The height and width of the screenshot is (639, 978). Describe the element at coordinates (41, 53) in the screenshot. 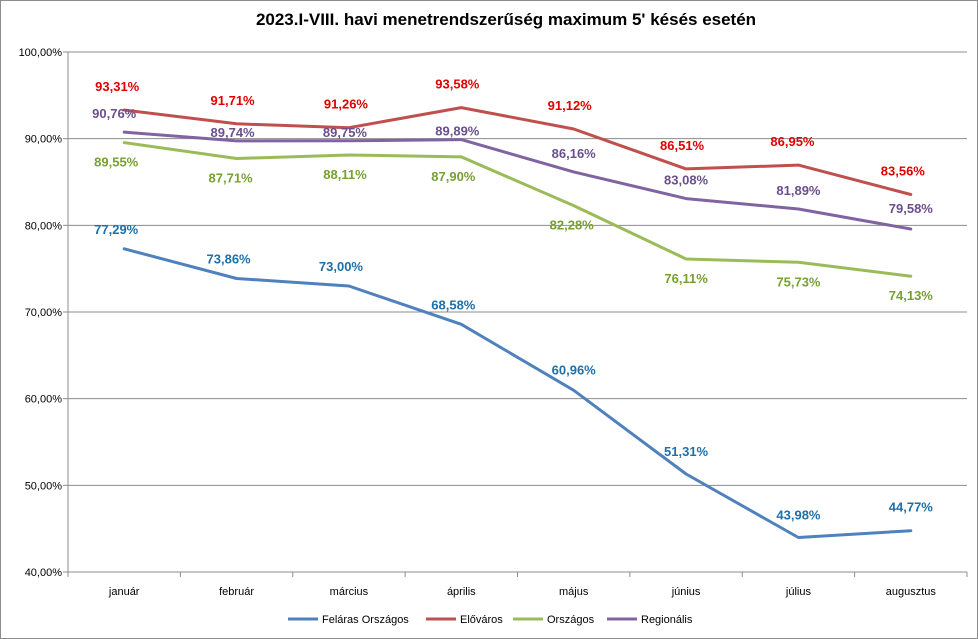

I see `y-tick-label: 100,00%` at that location.